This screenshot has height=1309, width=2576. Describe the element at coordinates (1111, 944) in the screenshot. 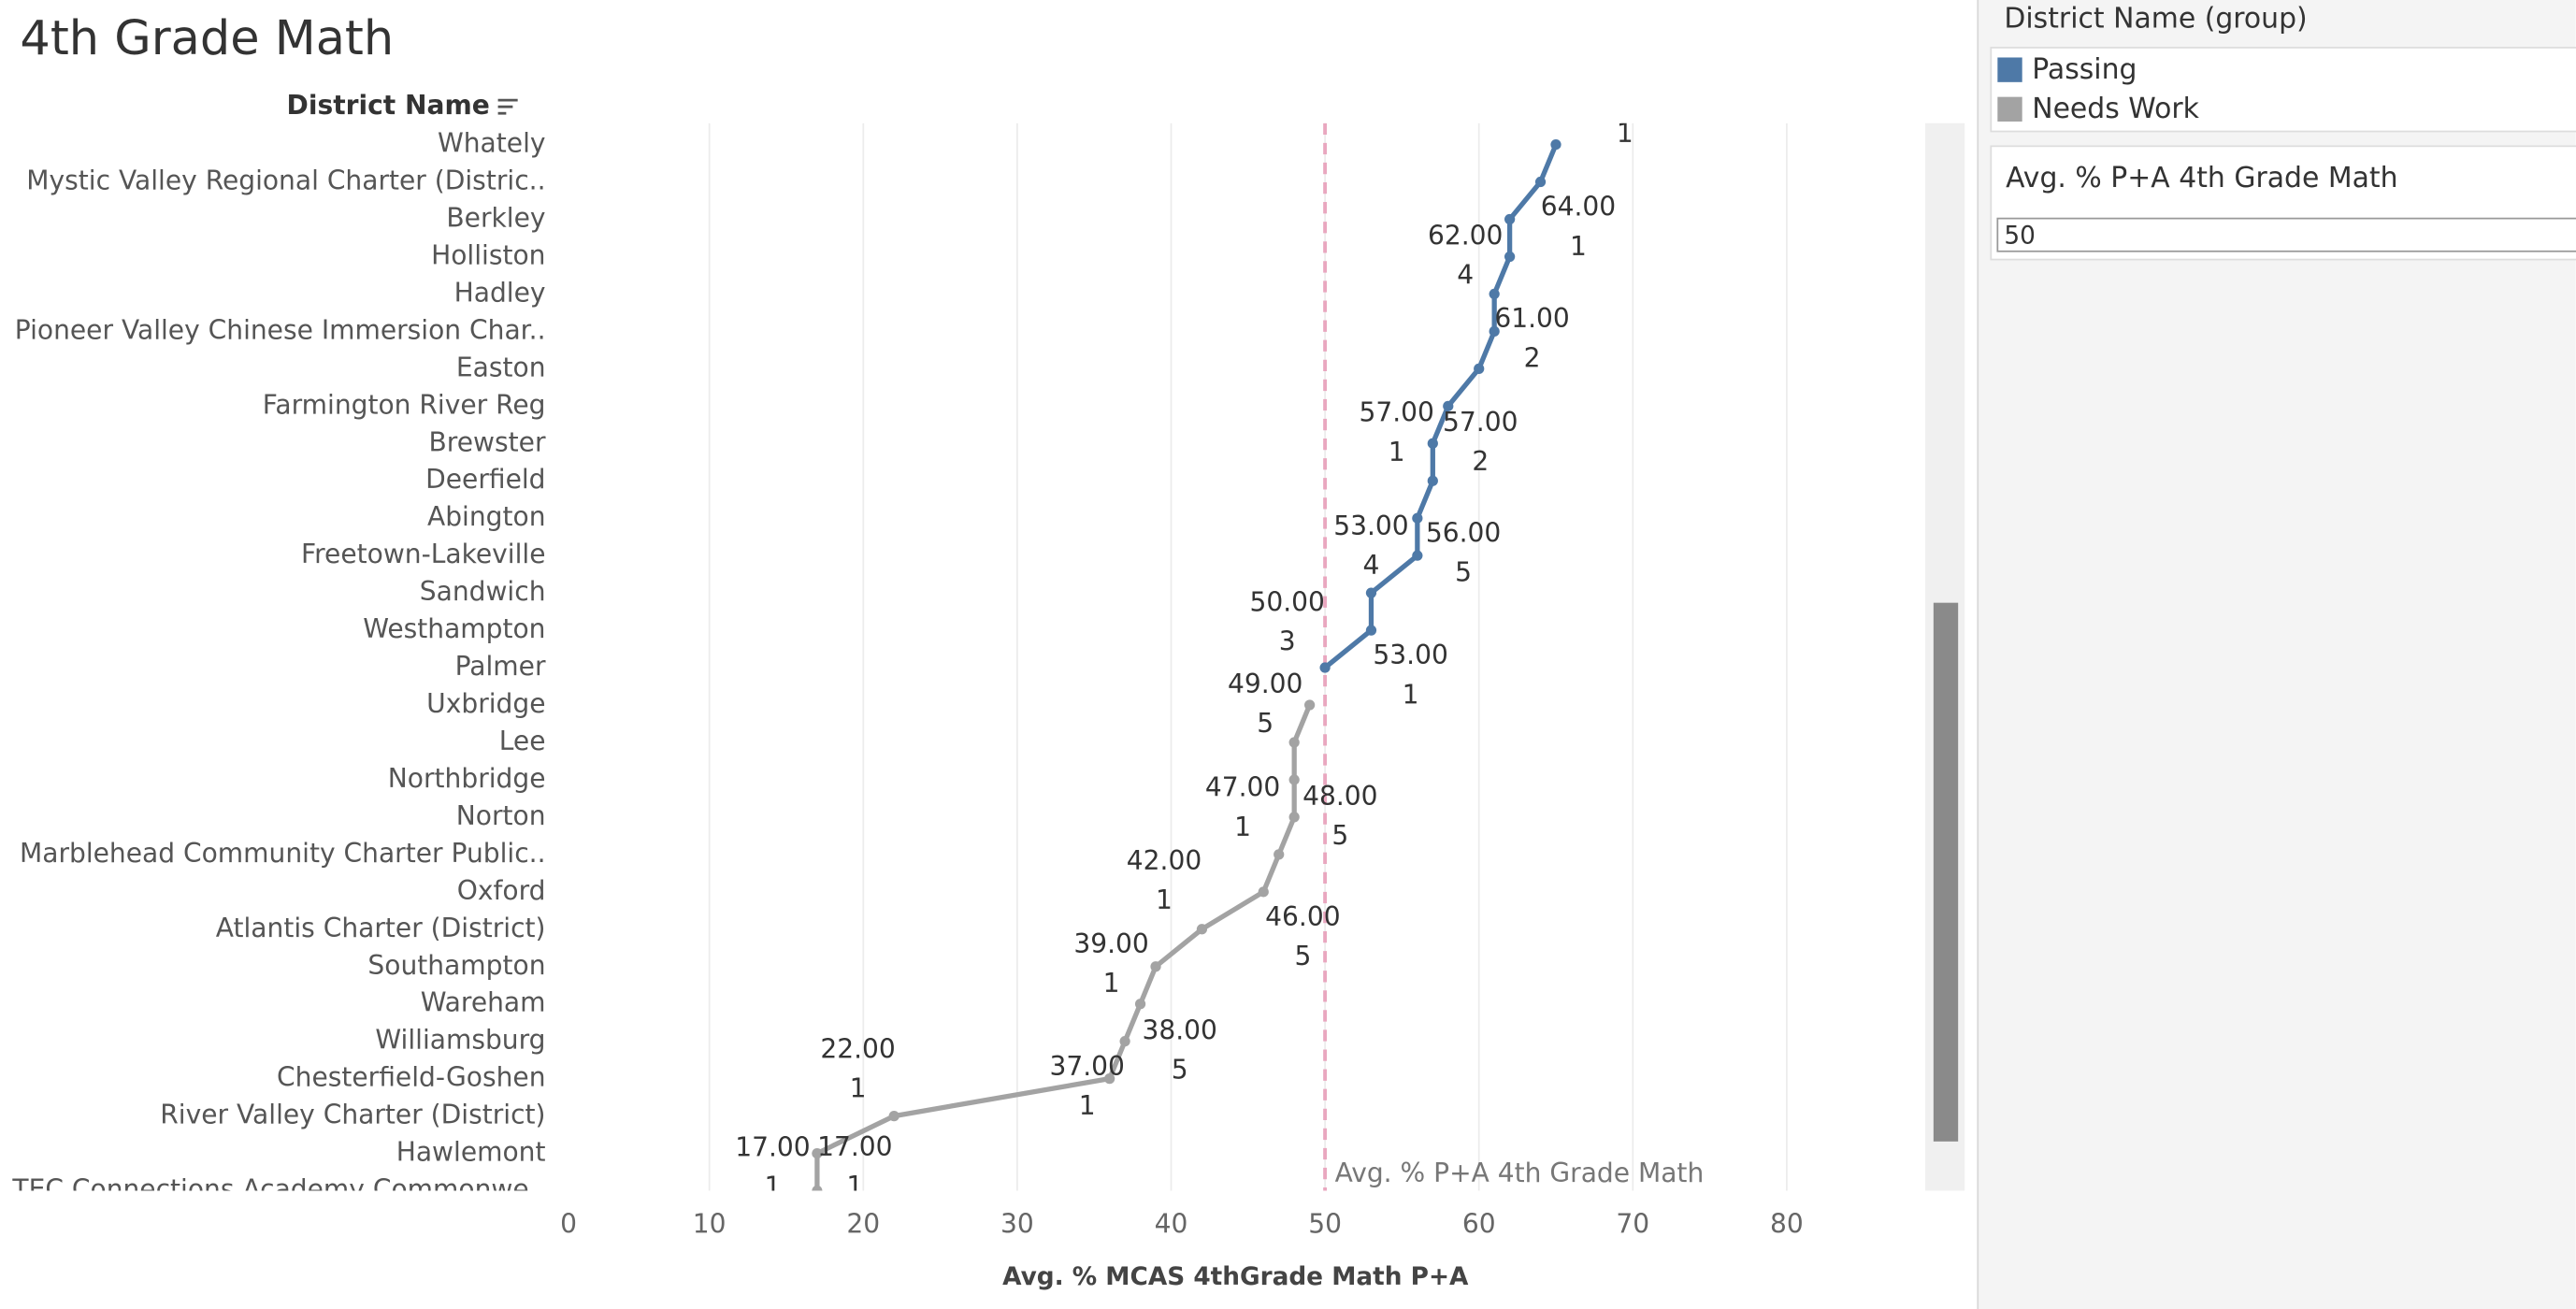

I see `value-label: 39.00` at that location.